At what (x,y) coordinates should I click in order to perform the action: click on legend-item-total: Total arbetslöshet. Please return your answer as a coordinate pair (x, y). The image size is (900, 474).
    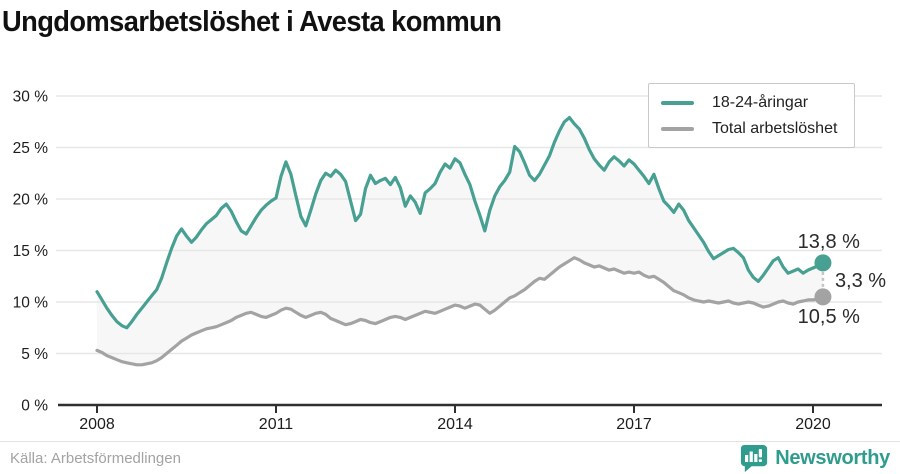
    Looking at the image, I should click on (751, 128).